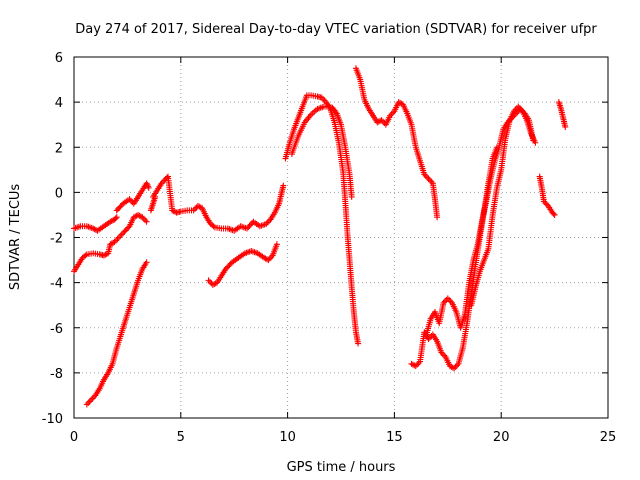 The image size is (640, 480). What do you see at coordinates (59, 58) in the screenshot?
I see `y-tick-label: 6` at bounding box center [59, 58].